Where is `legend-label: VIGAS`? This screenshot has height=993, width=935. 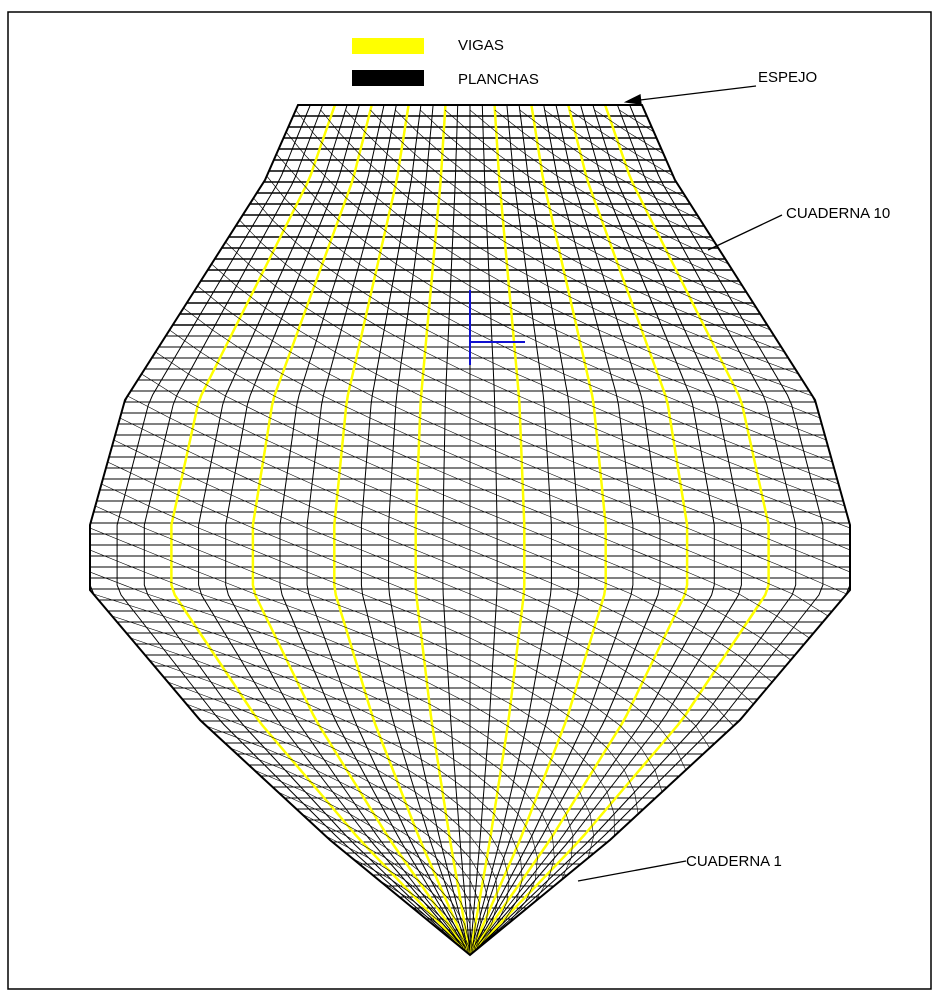 legend-label: VIGAS is located at coordinates (481, 45).